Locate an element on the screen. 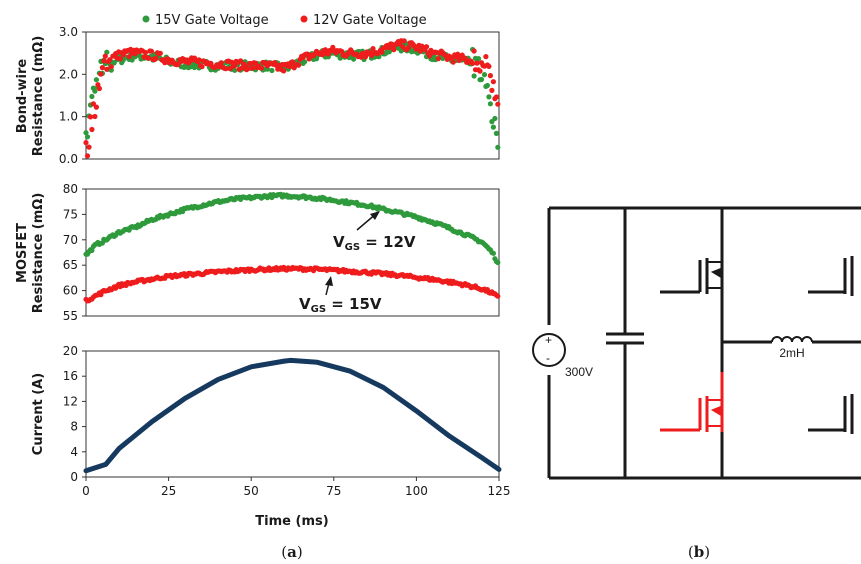  legend-label-red: 12V Gate Voltage is located at coordinates (370, 20).